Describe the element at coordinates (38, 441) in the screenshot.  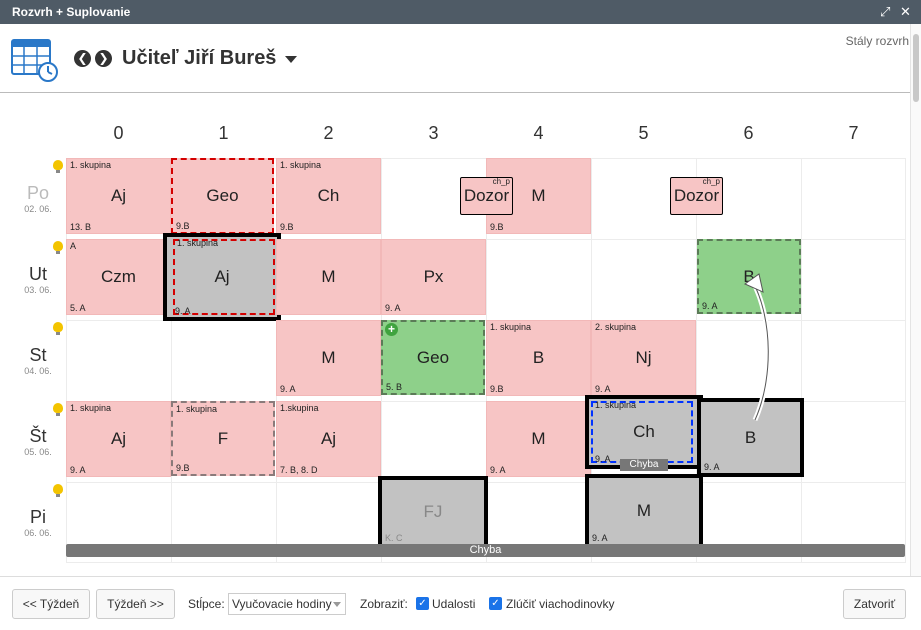
I see `day-label: Št 05. 06.` at that location.